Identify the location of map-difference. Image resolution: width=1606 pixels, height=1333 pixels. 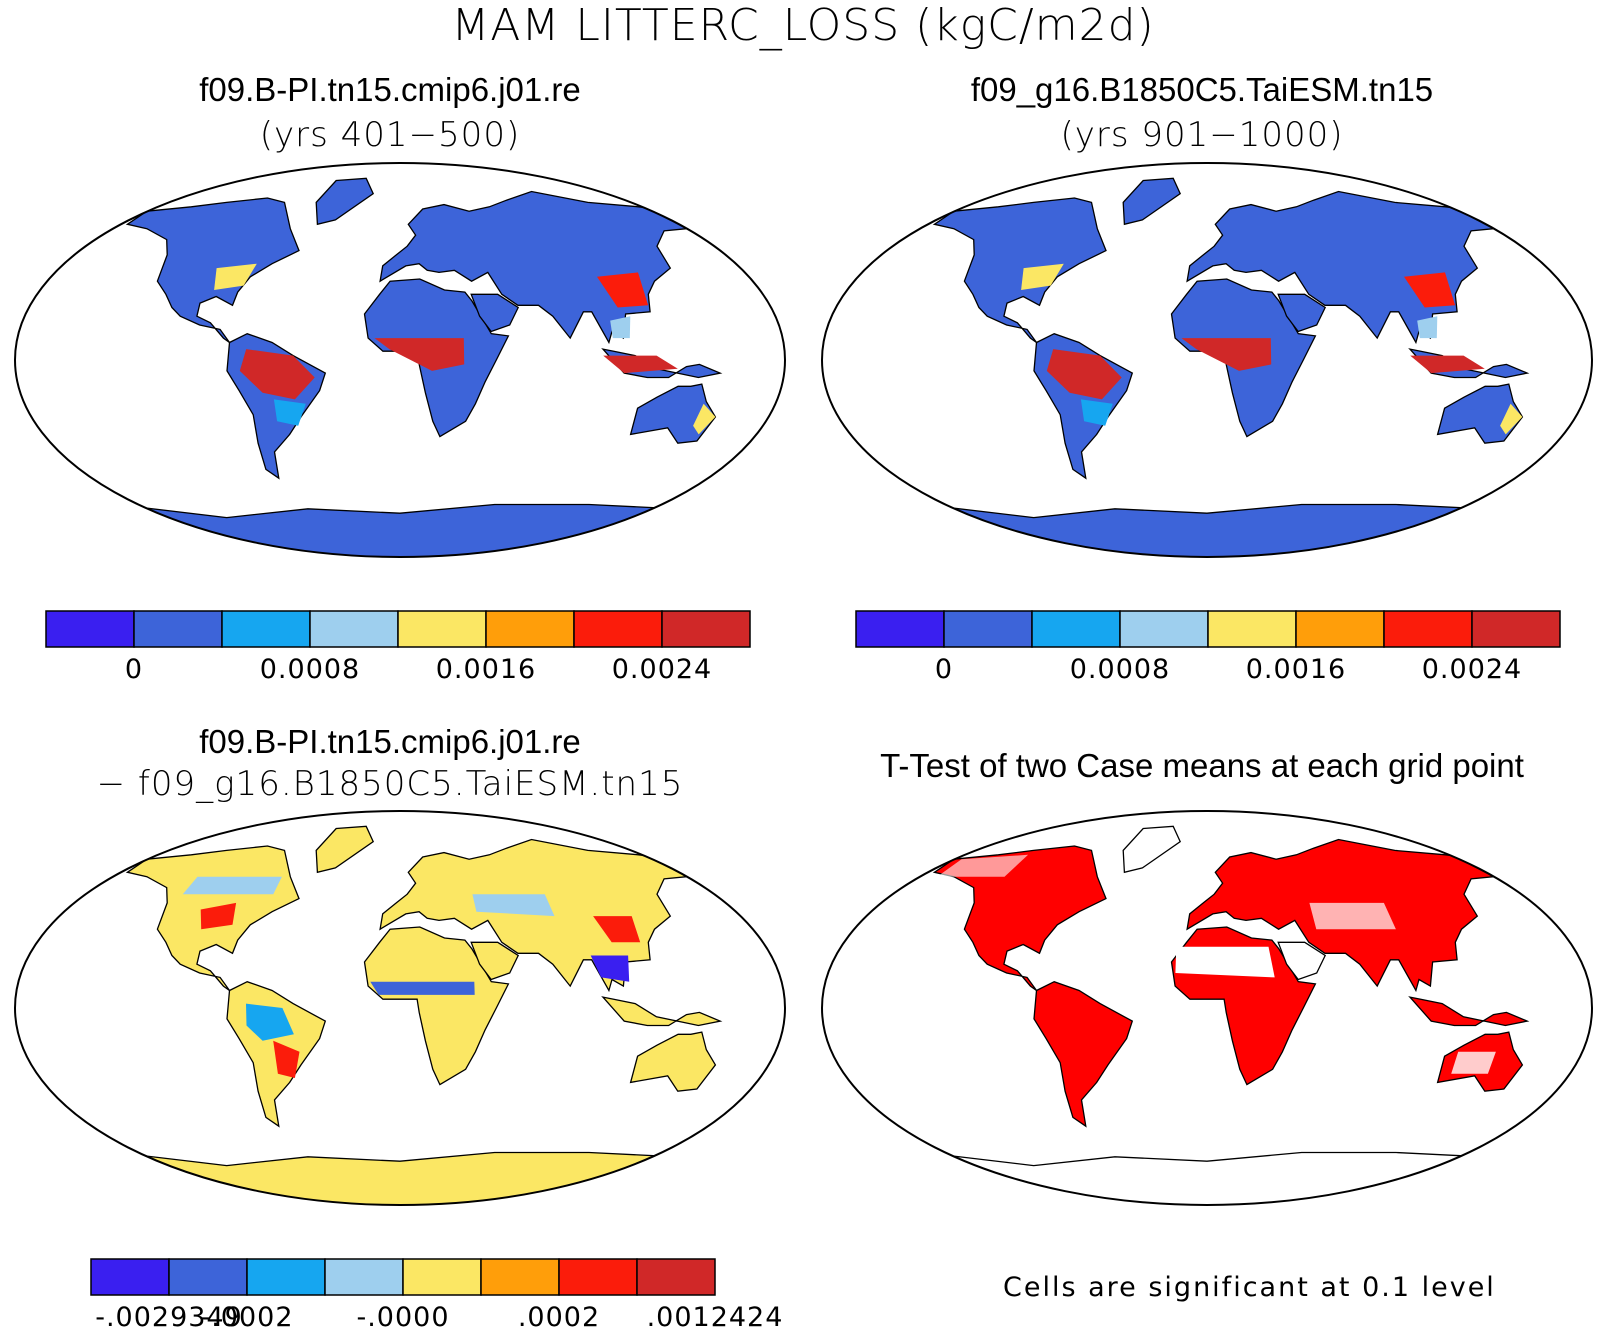
(400, 1008).